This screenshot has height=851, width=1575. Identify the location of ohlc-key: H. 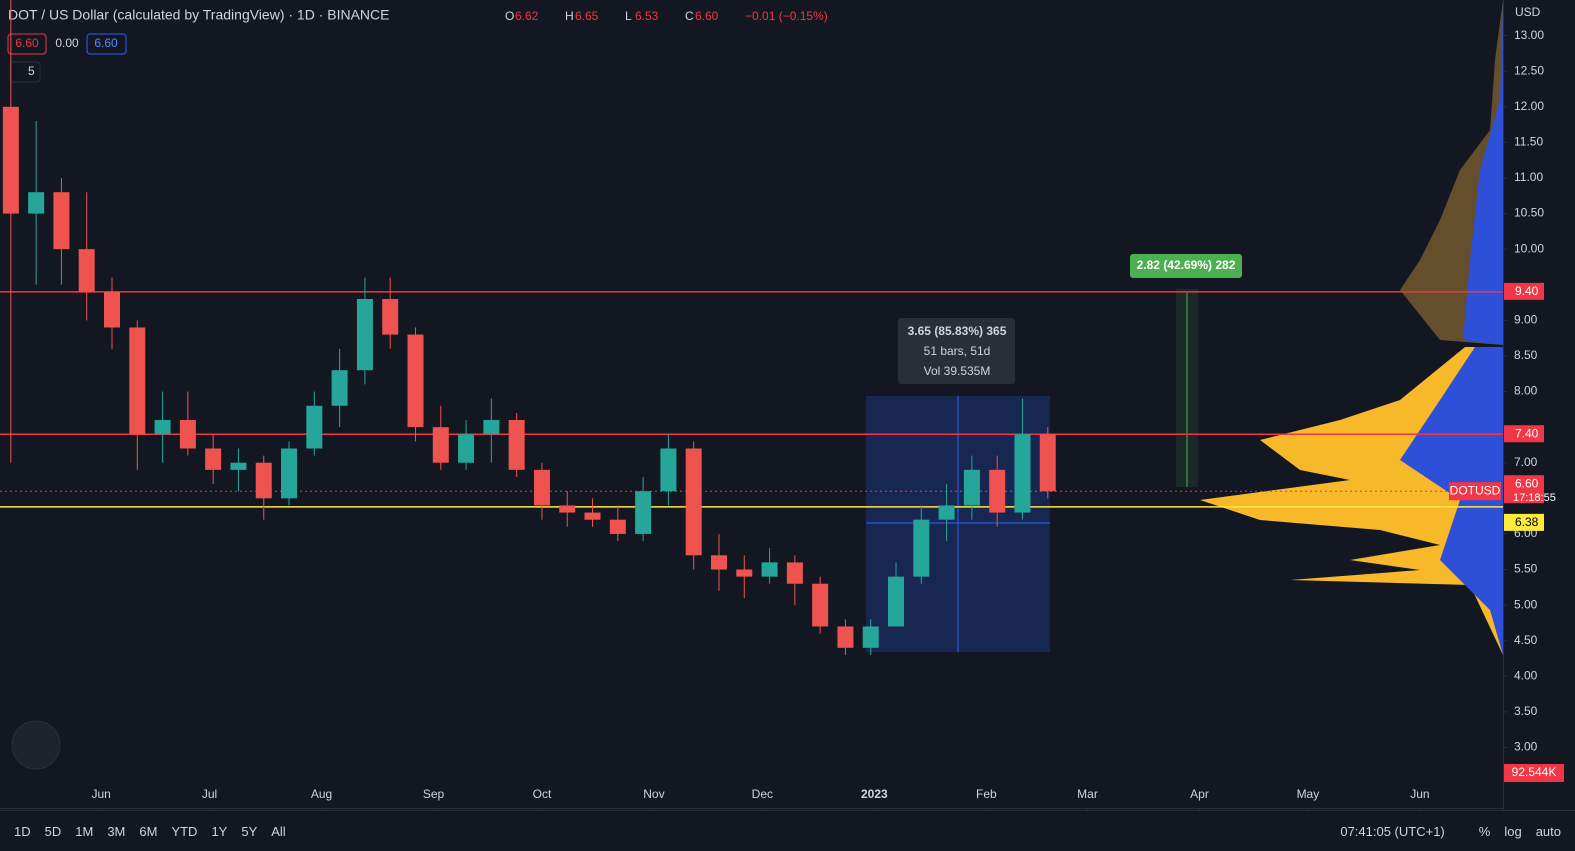
(569, 16).